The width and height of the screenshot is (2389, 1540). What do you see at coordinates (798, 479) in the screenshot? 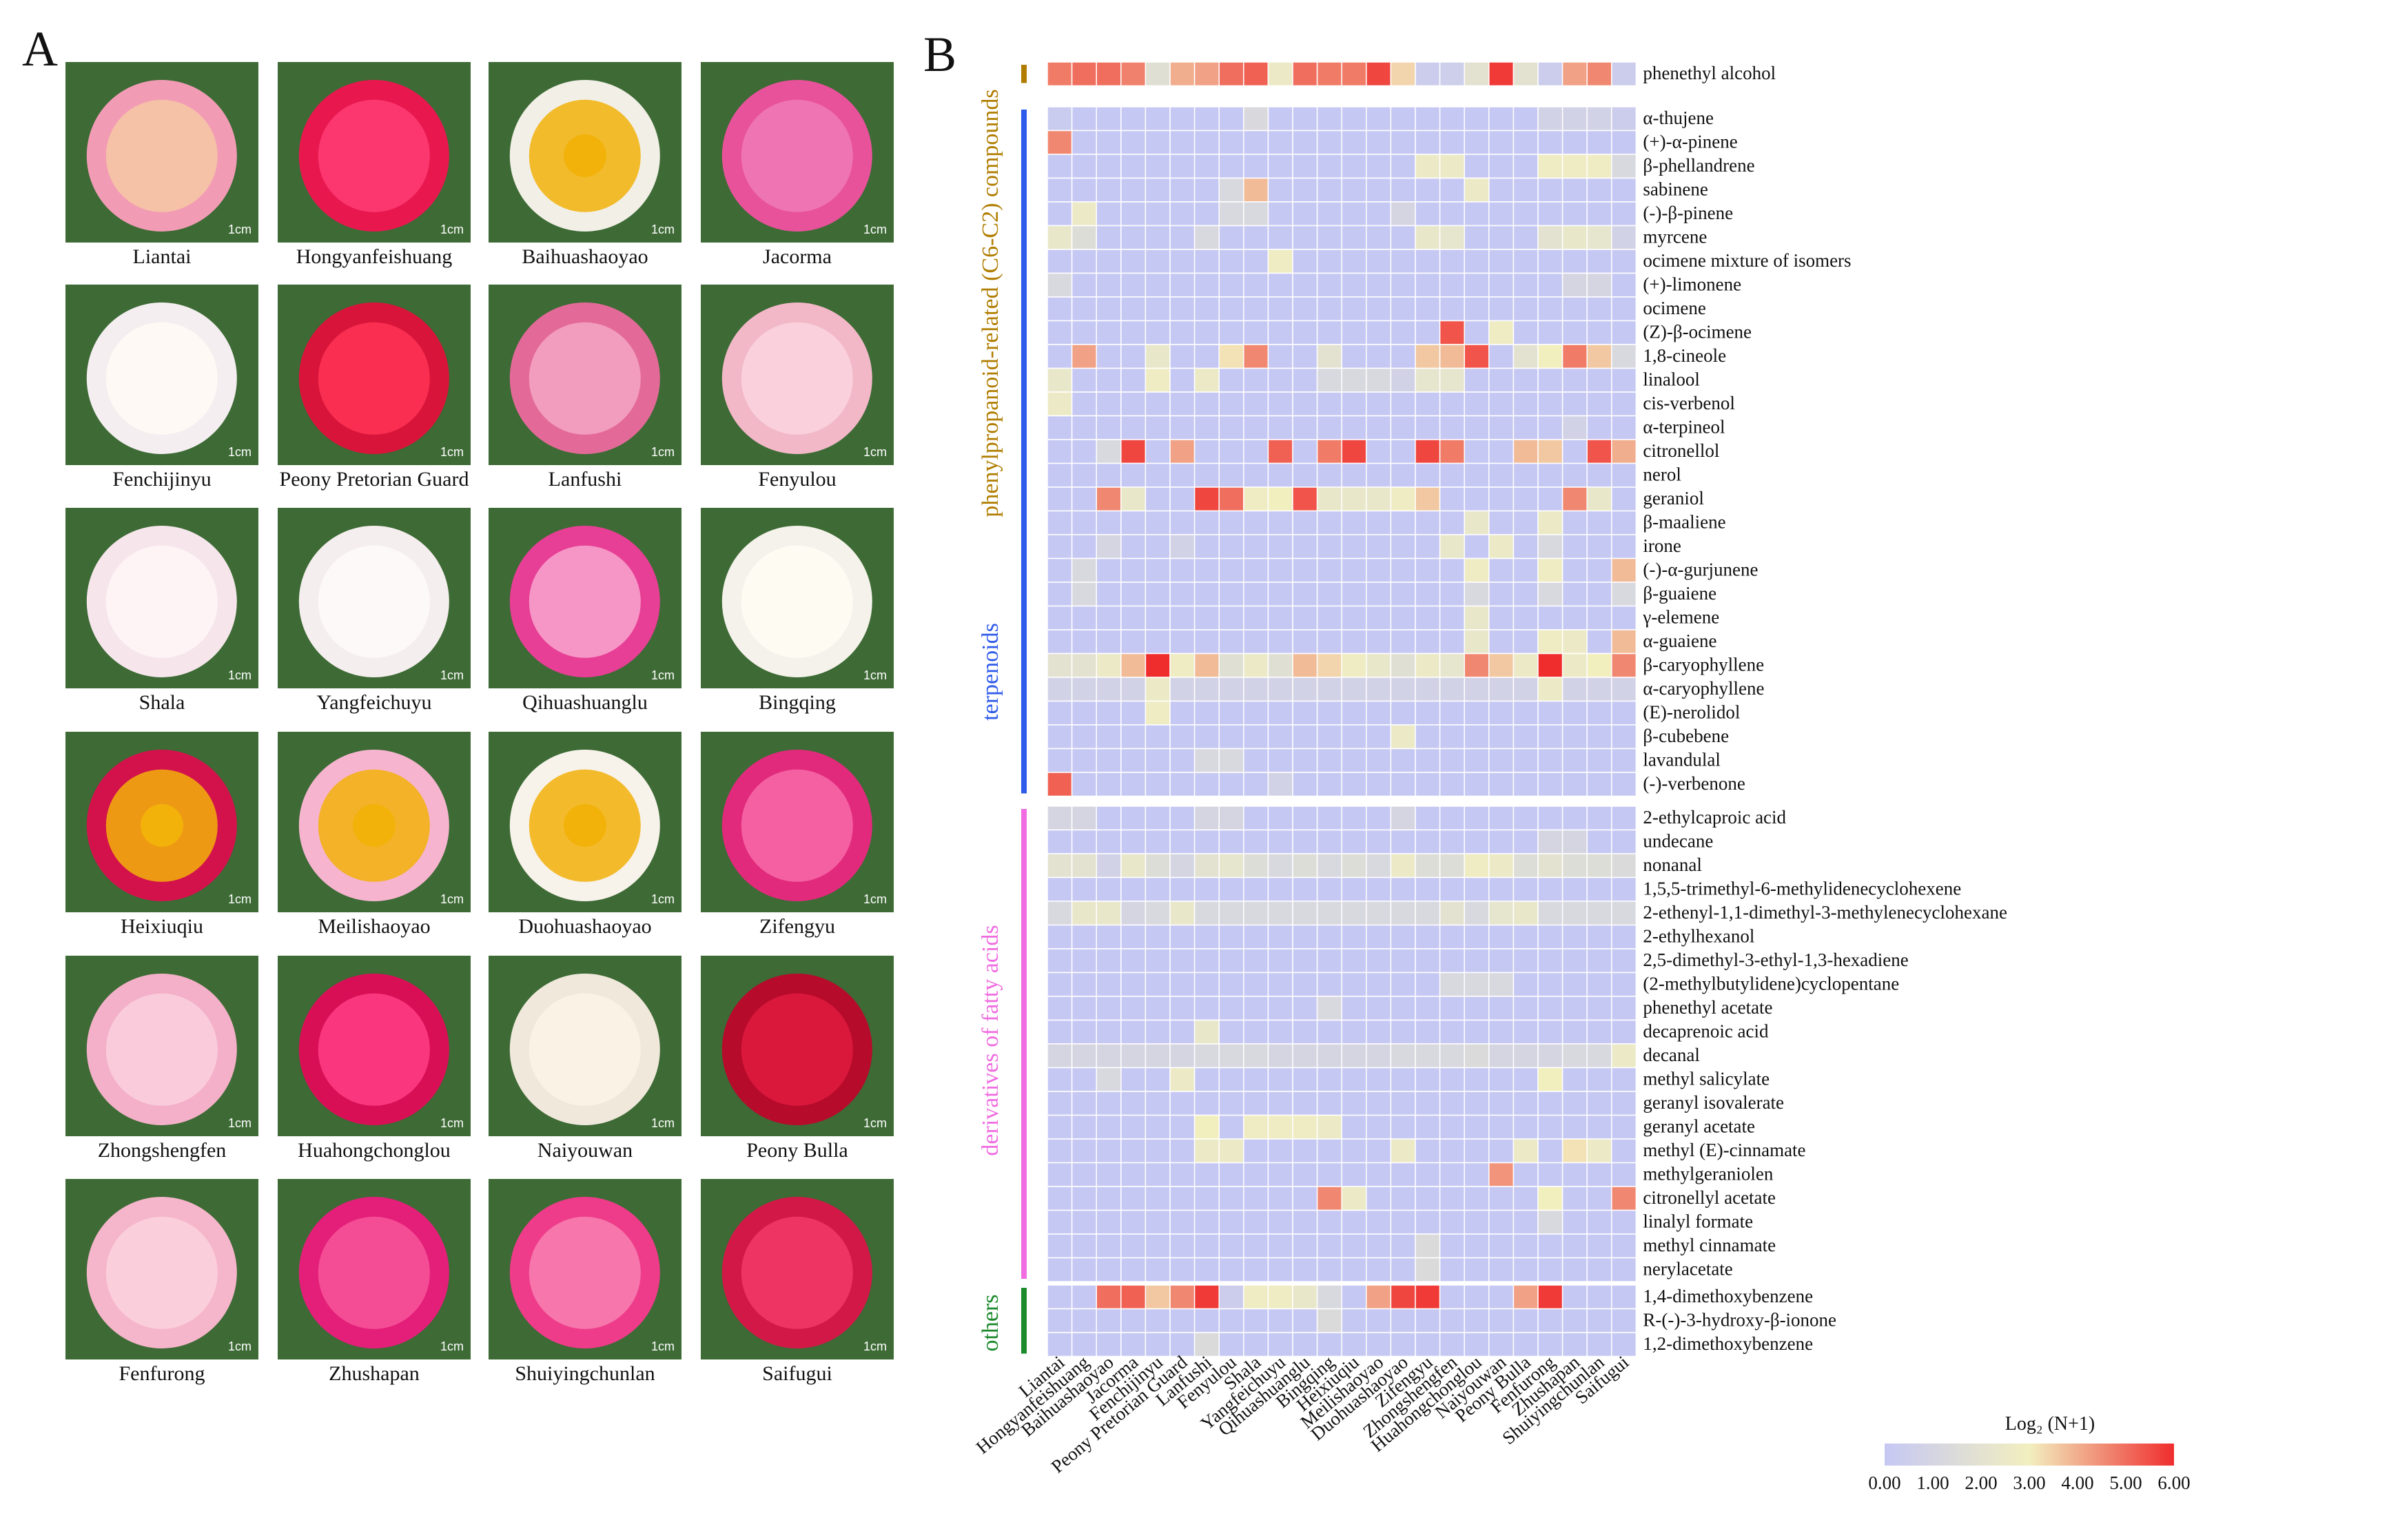
I see `cultivar-label: Fenyulou` at bounding box center [798, 479].